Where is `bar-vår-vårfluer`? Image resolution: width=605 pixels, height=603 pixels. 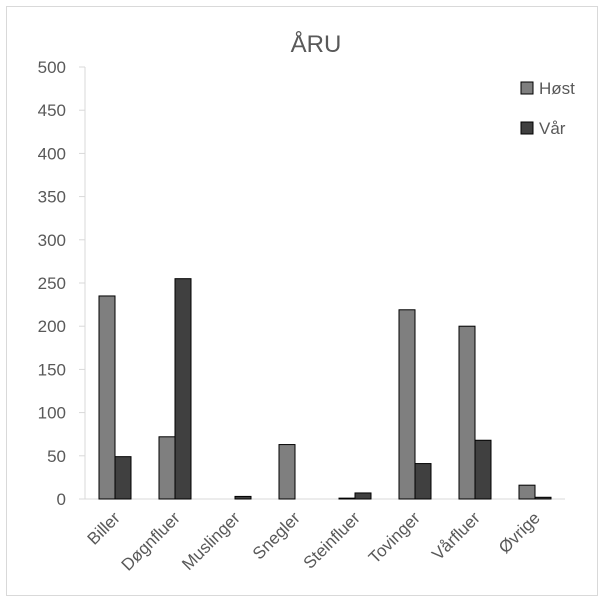 bar-vår-vårfluer is located at coordinates (483, 469).